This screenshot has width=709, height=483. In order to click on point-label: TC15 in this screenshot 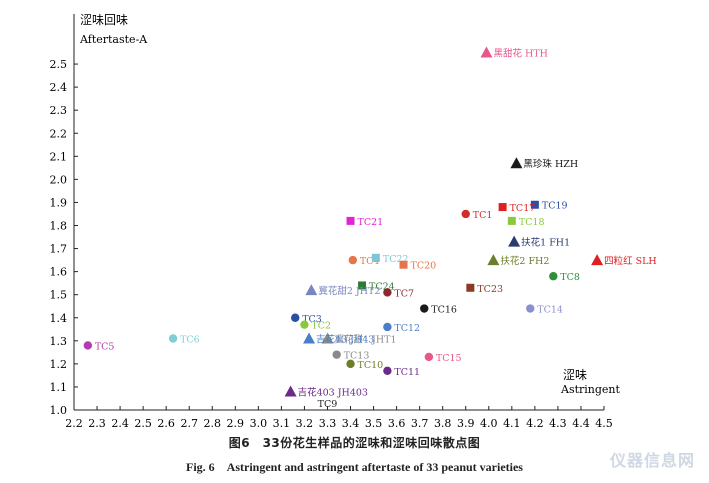, I will do `click(449, 358)`.